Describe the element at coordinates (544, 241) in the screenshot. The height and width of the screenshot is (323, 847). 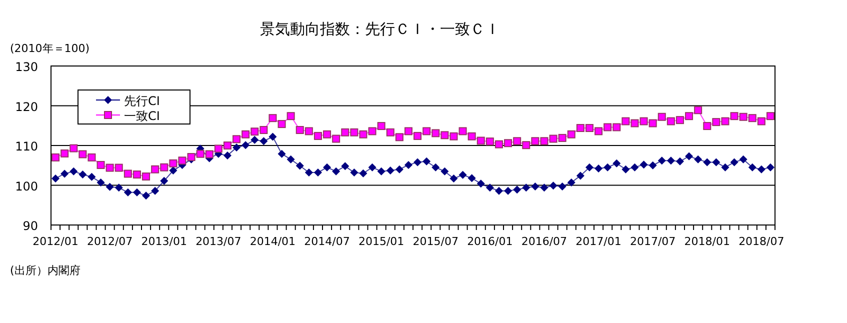
I see `x-tick-label: 2016/07` at that location.